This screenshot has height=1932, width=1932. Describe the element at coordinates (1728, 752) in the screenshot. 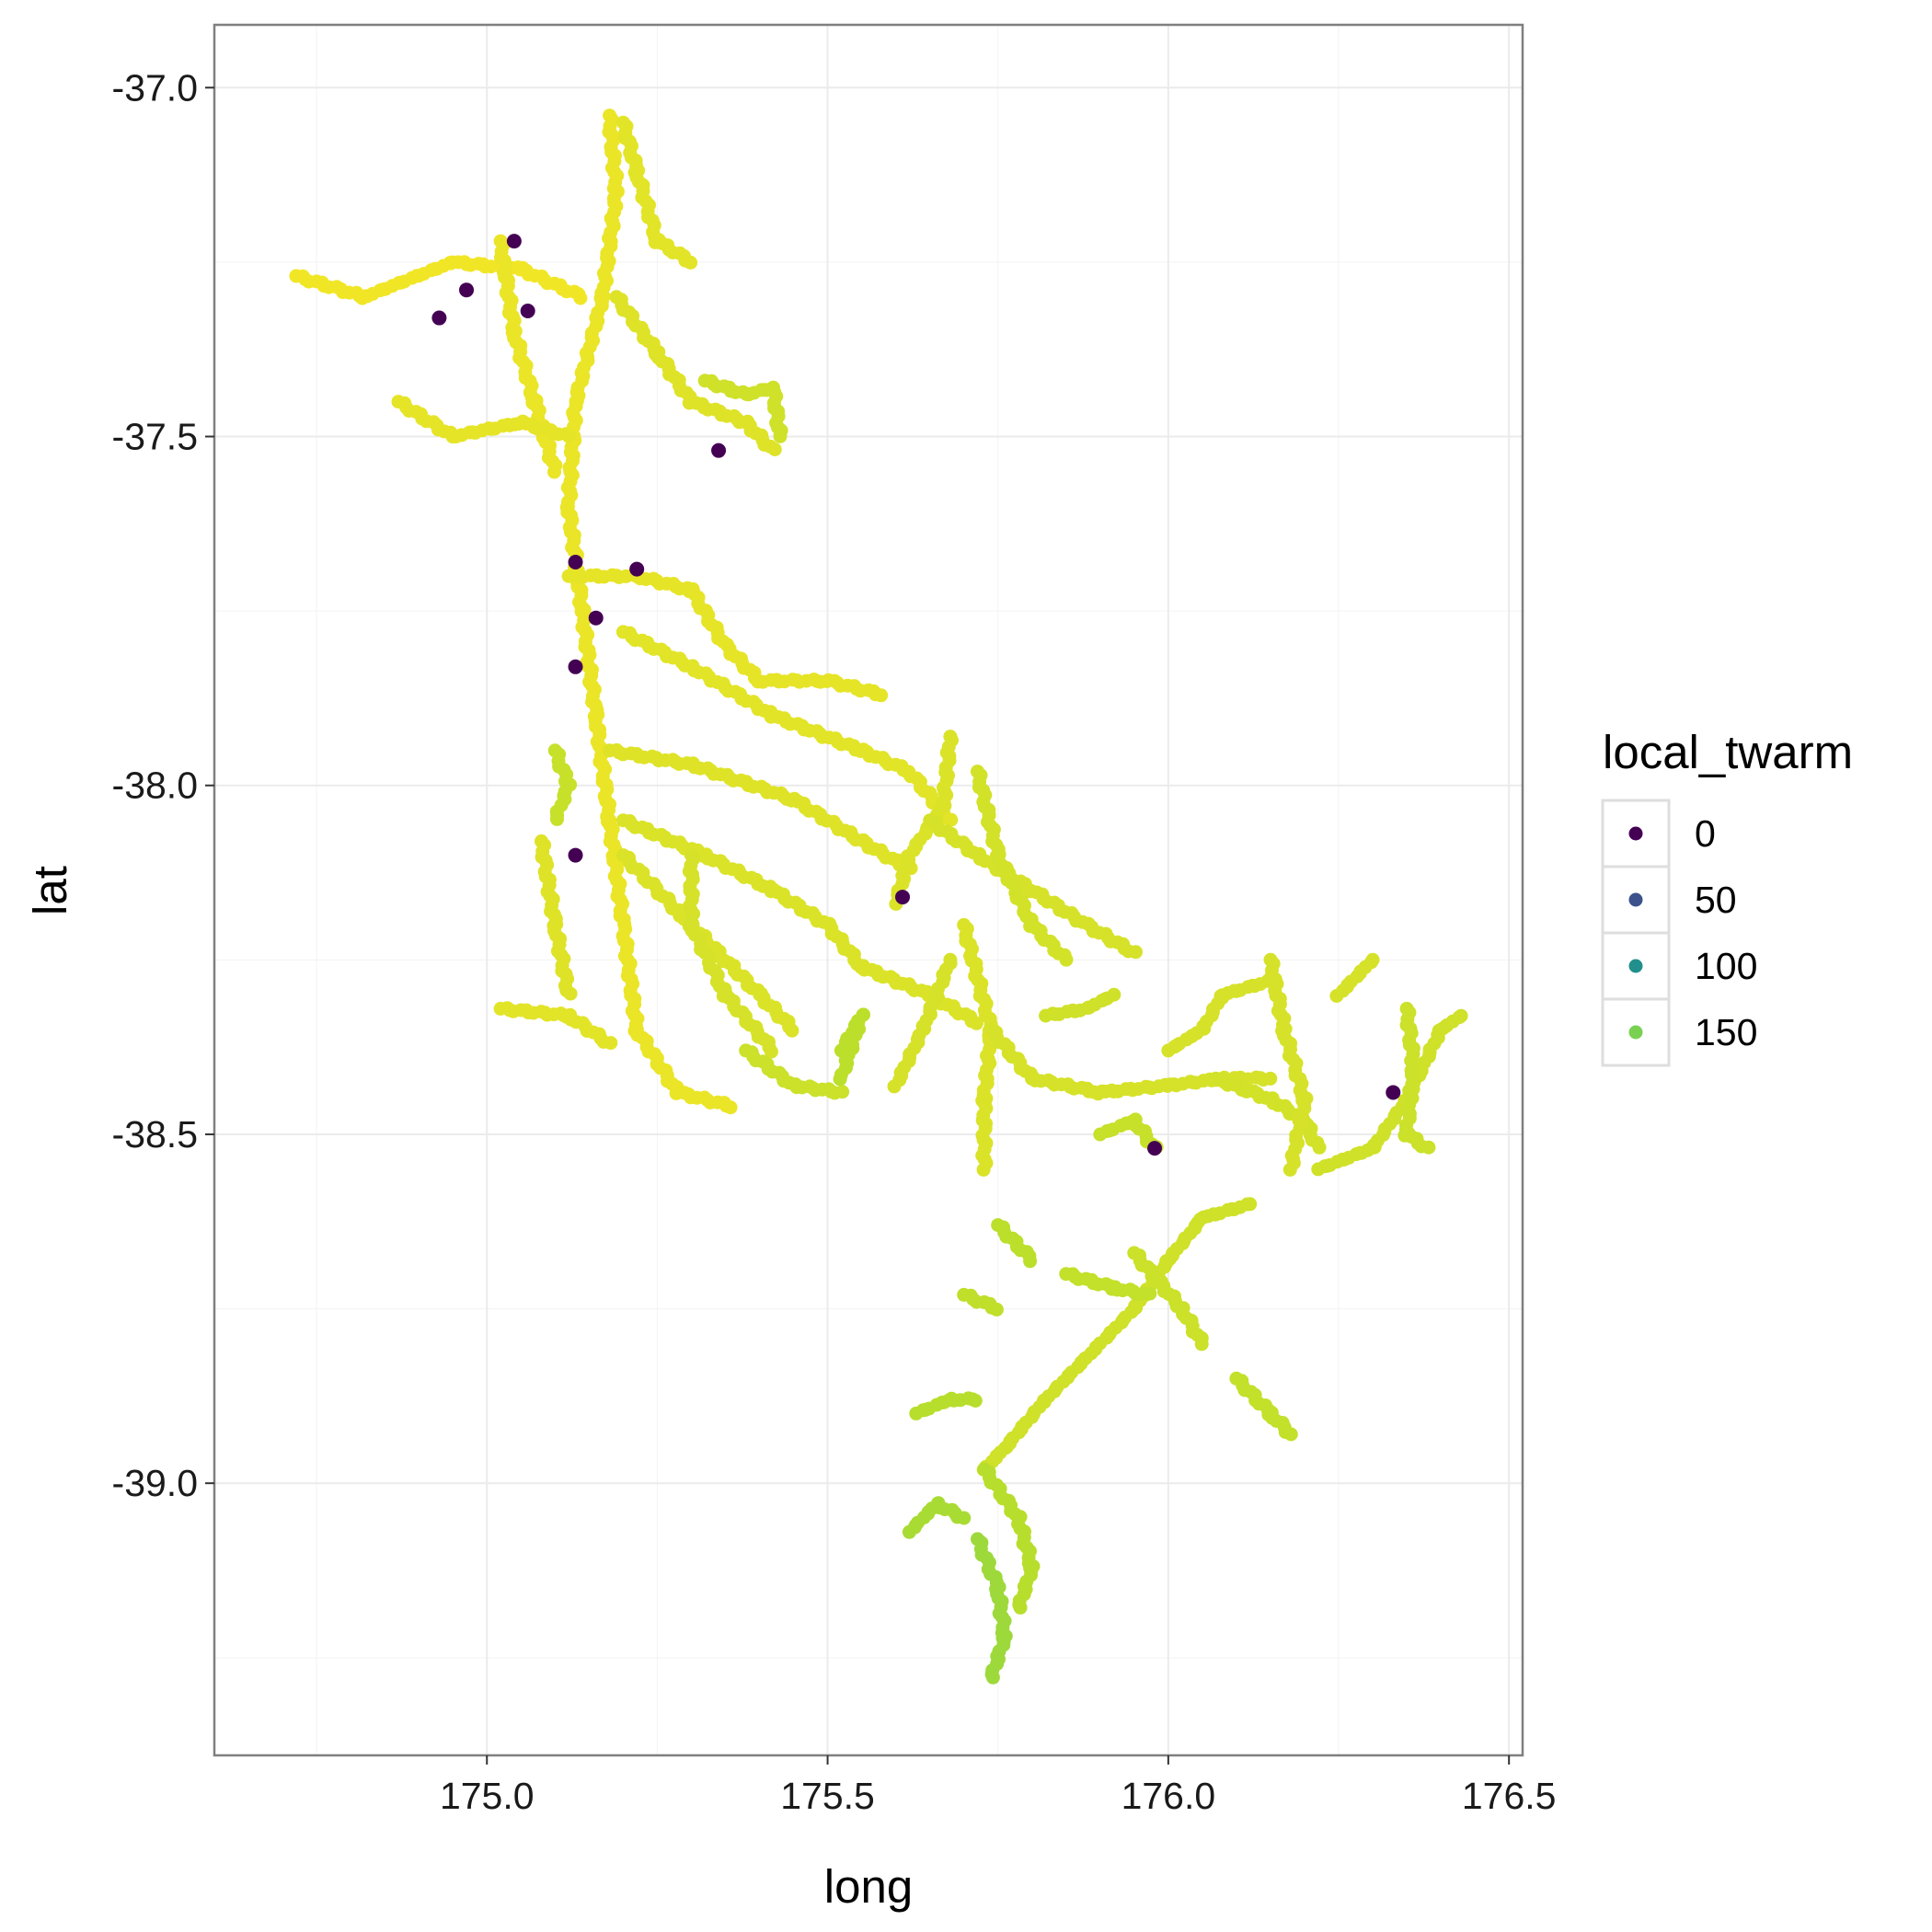

I see `legend-title: local_twarm` at that location.